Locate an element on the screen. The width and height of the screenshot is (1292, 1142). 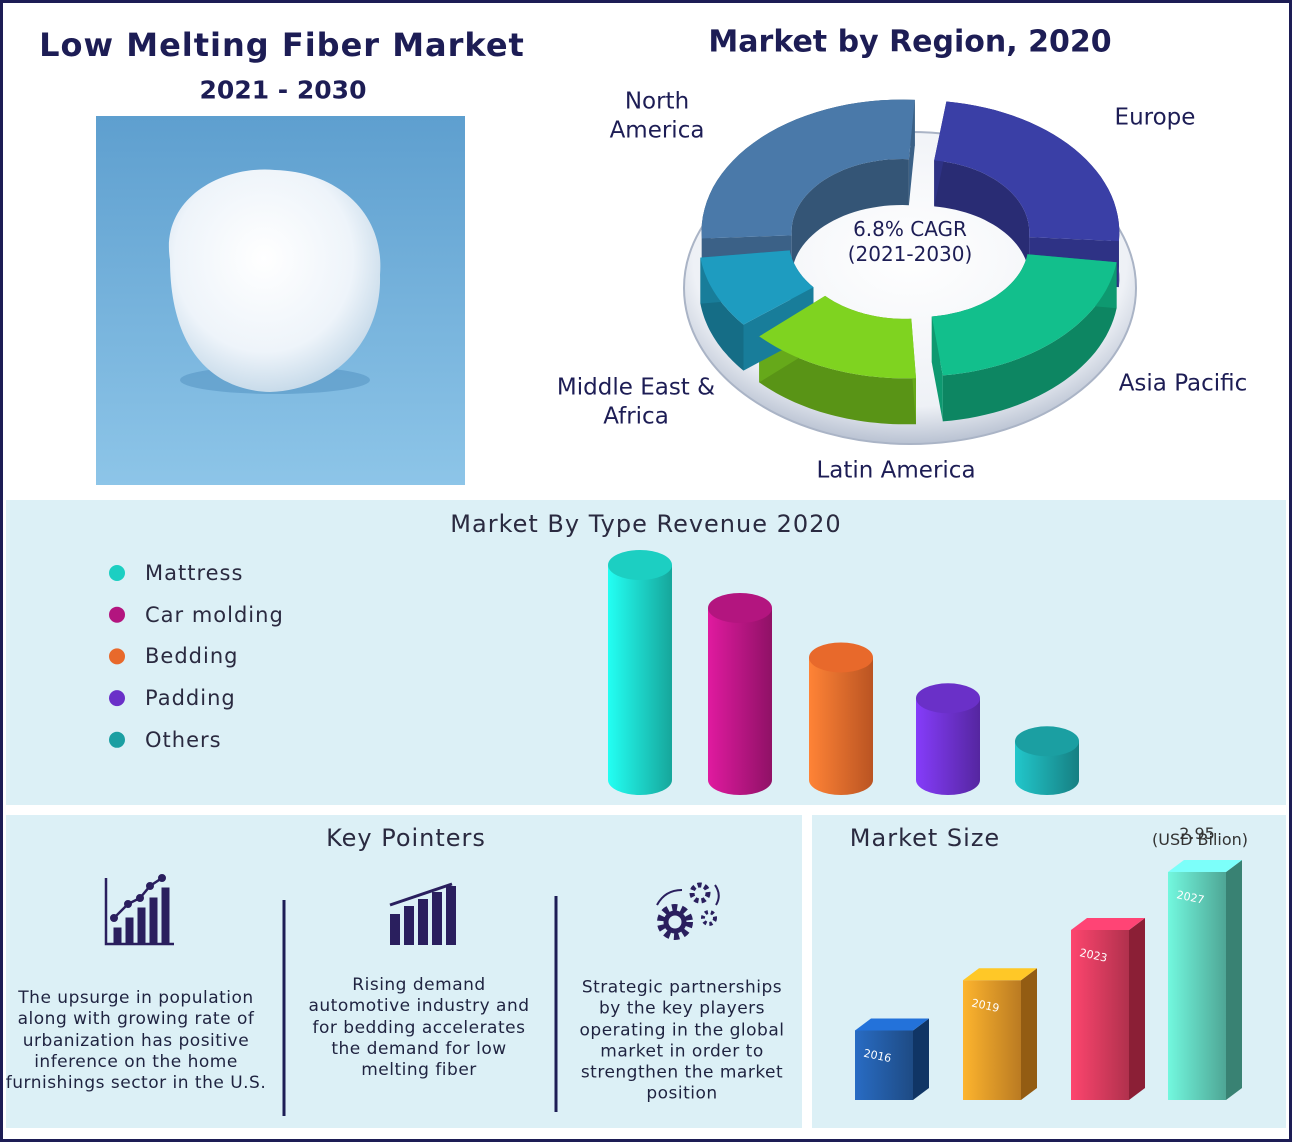
year-label: 2027 is located at coordinates (1190, 897).